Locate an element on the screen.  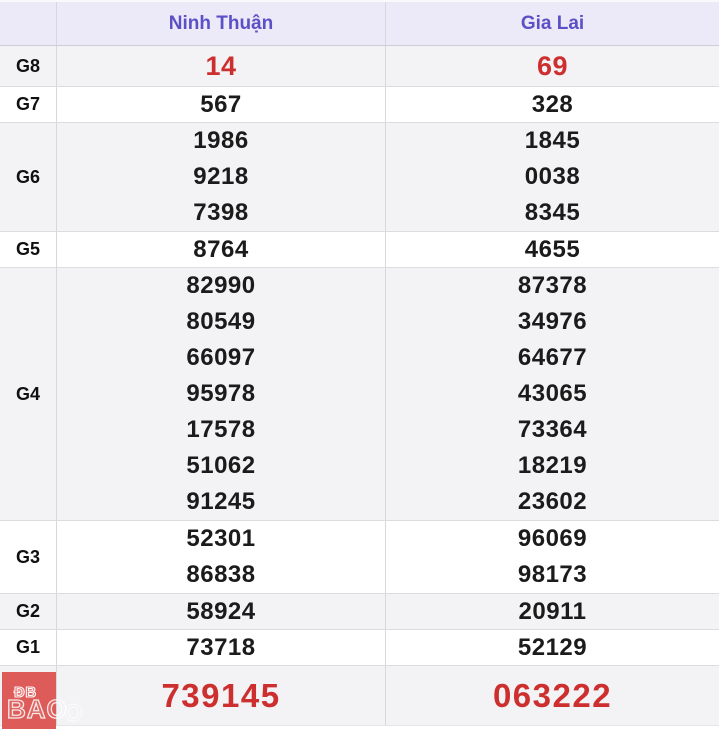
prize-number: 1845 is located at coordinates (552, 140).